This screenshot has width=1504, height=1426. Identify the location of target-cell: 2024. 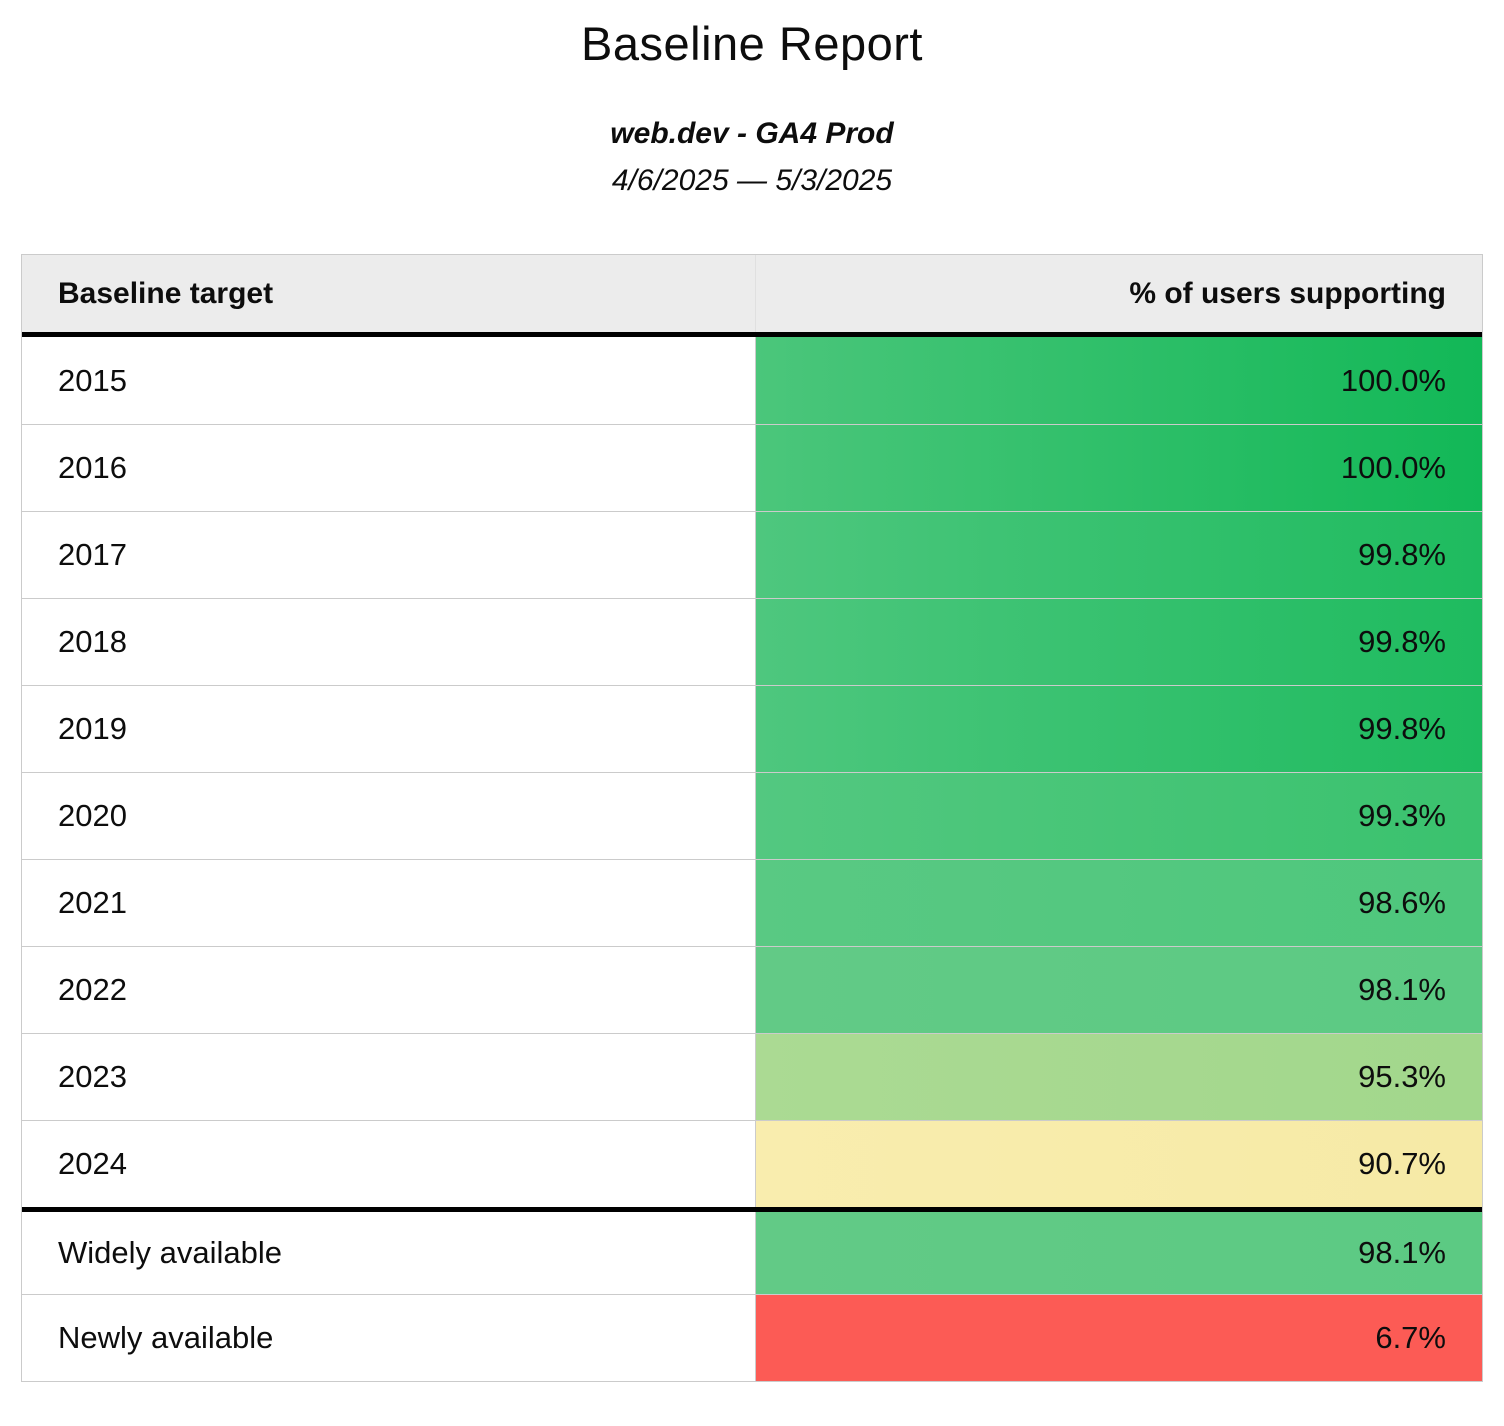
(92, 1163).